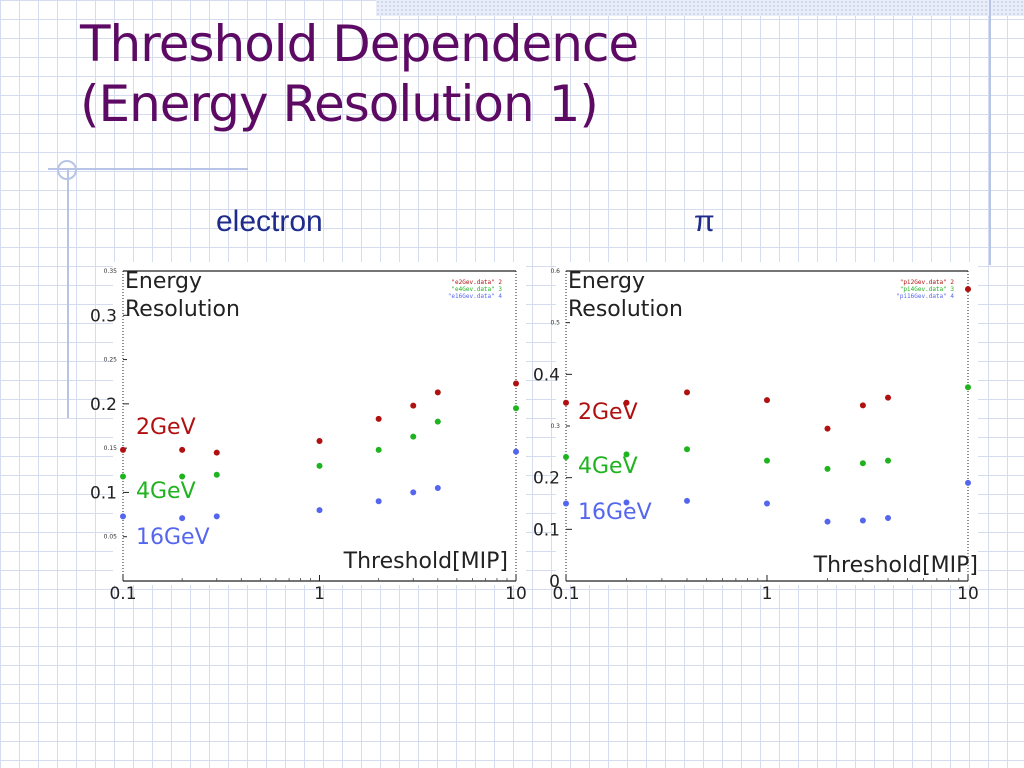 The width and height of the screenshot is (1024, 768). I want to click on panel-label-electron: electron, so click(269, 221).